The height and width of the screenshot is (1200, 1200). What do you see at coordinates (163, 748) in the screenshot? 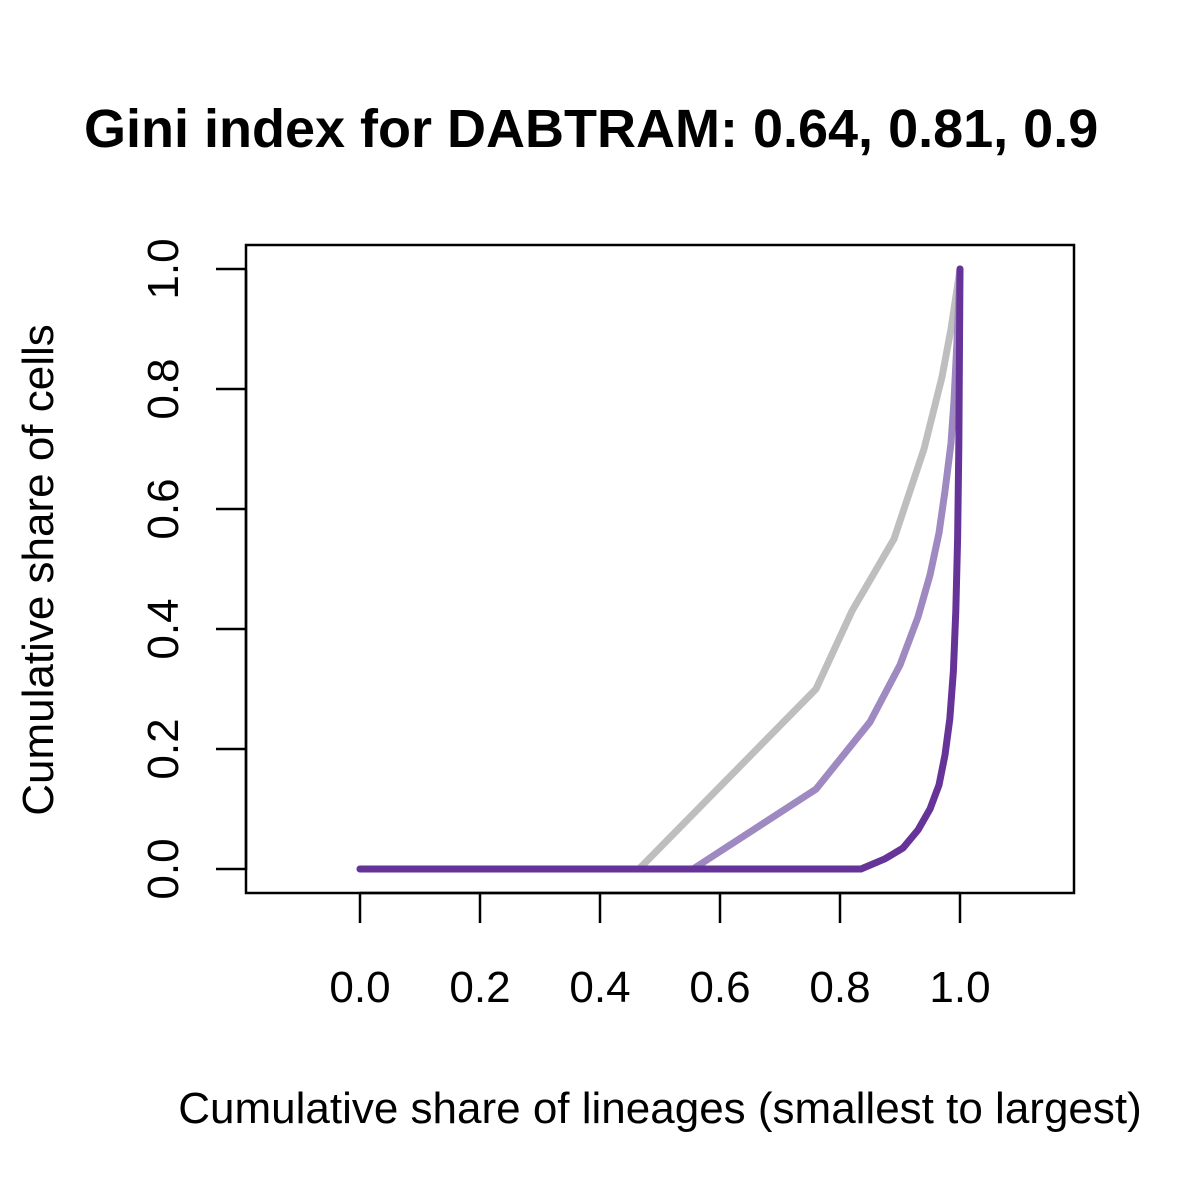
I see `y-tick-label: 0.2` at bounding box center [163, 748].